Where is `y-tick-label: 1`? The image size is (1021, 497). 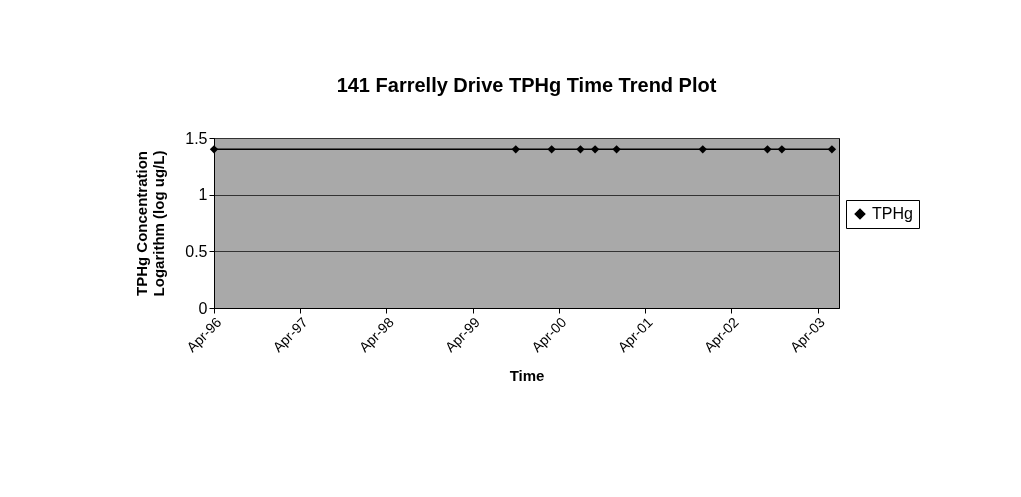
y-tick-label: 1 is located at coordinates (203, 195).